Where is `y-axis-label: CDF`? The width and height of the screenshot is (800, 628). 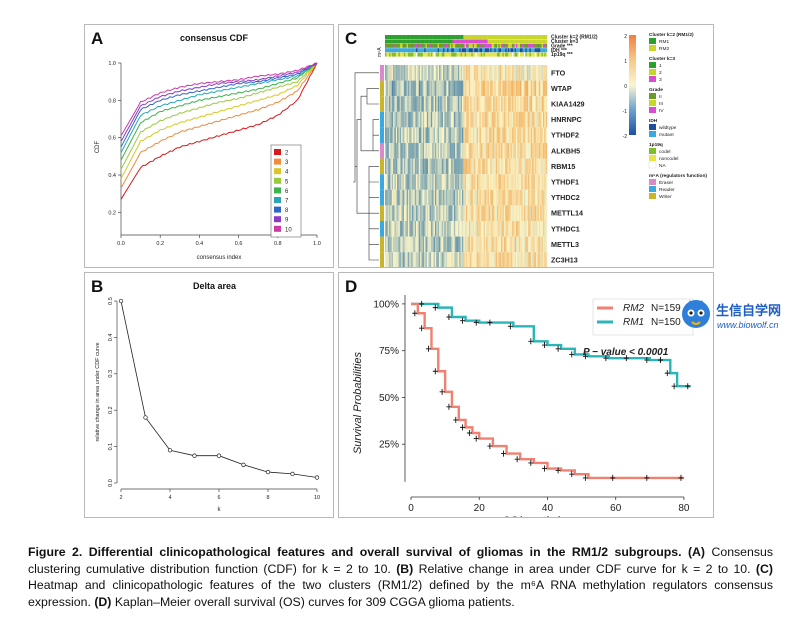 y-axis-label: CDF is located at coordinates (98, 147).